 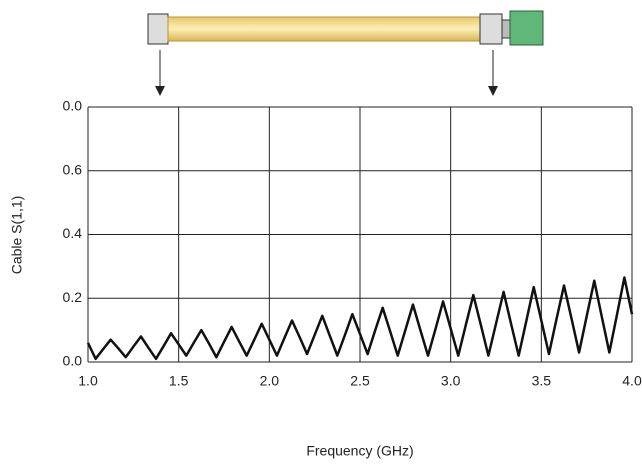 What do you see at coordinates (73, 233) in the screenshot?
I see `y-tick-label: 0.4` at bounding box center [73, 233].